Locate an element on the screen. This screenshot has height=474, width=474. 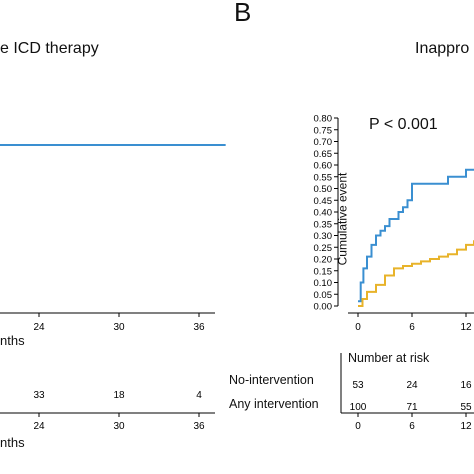
left-risk-tick-label: 30 is located at coordinates (119, 426).